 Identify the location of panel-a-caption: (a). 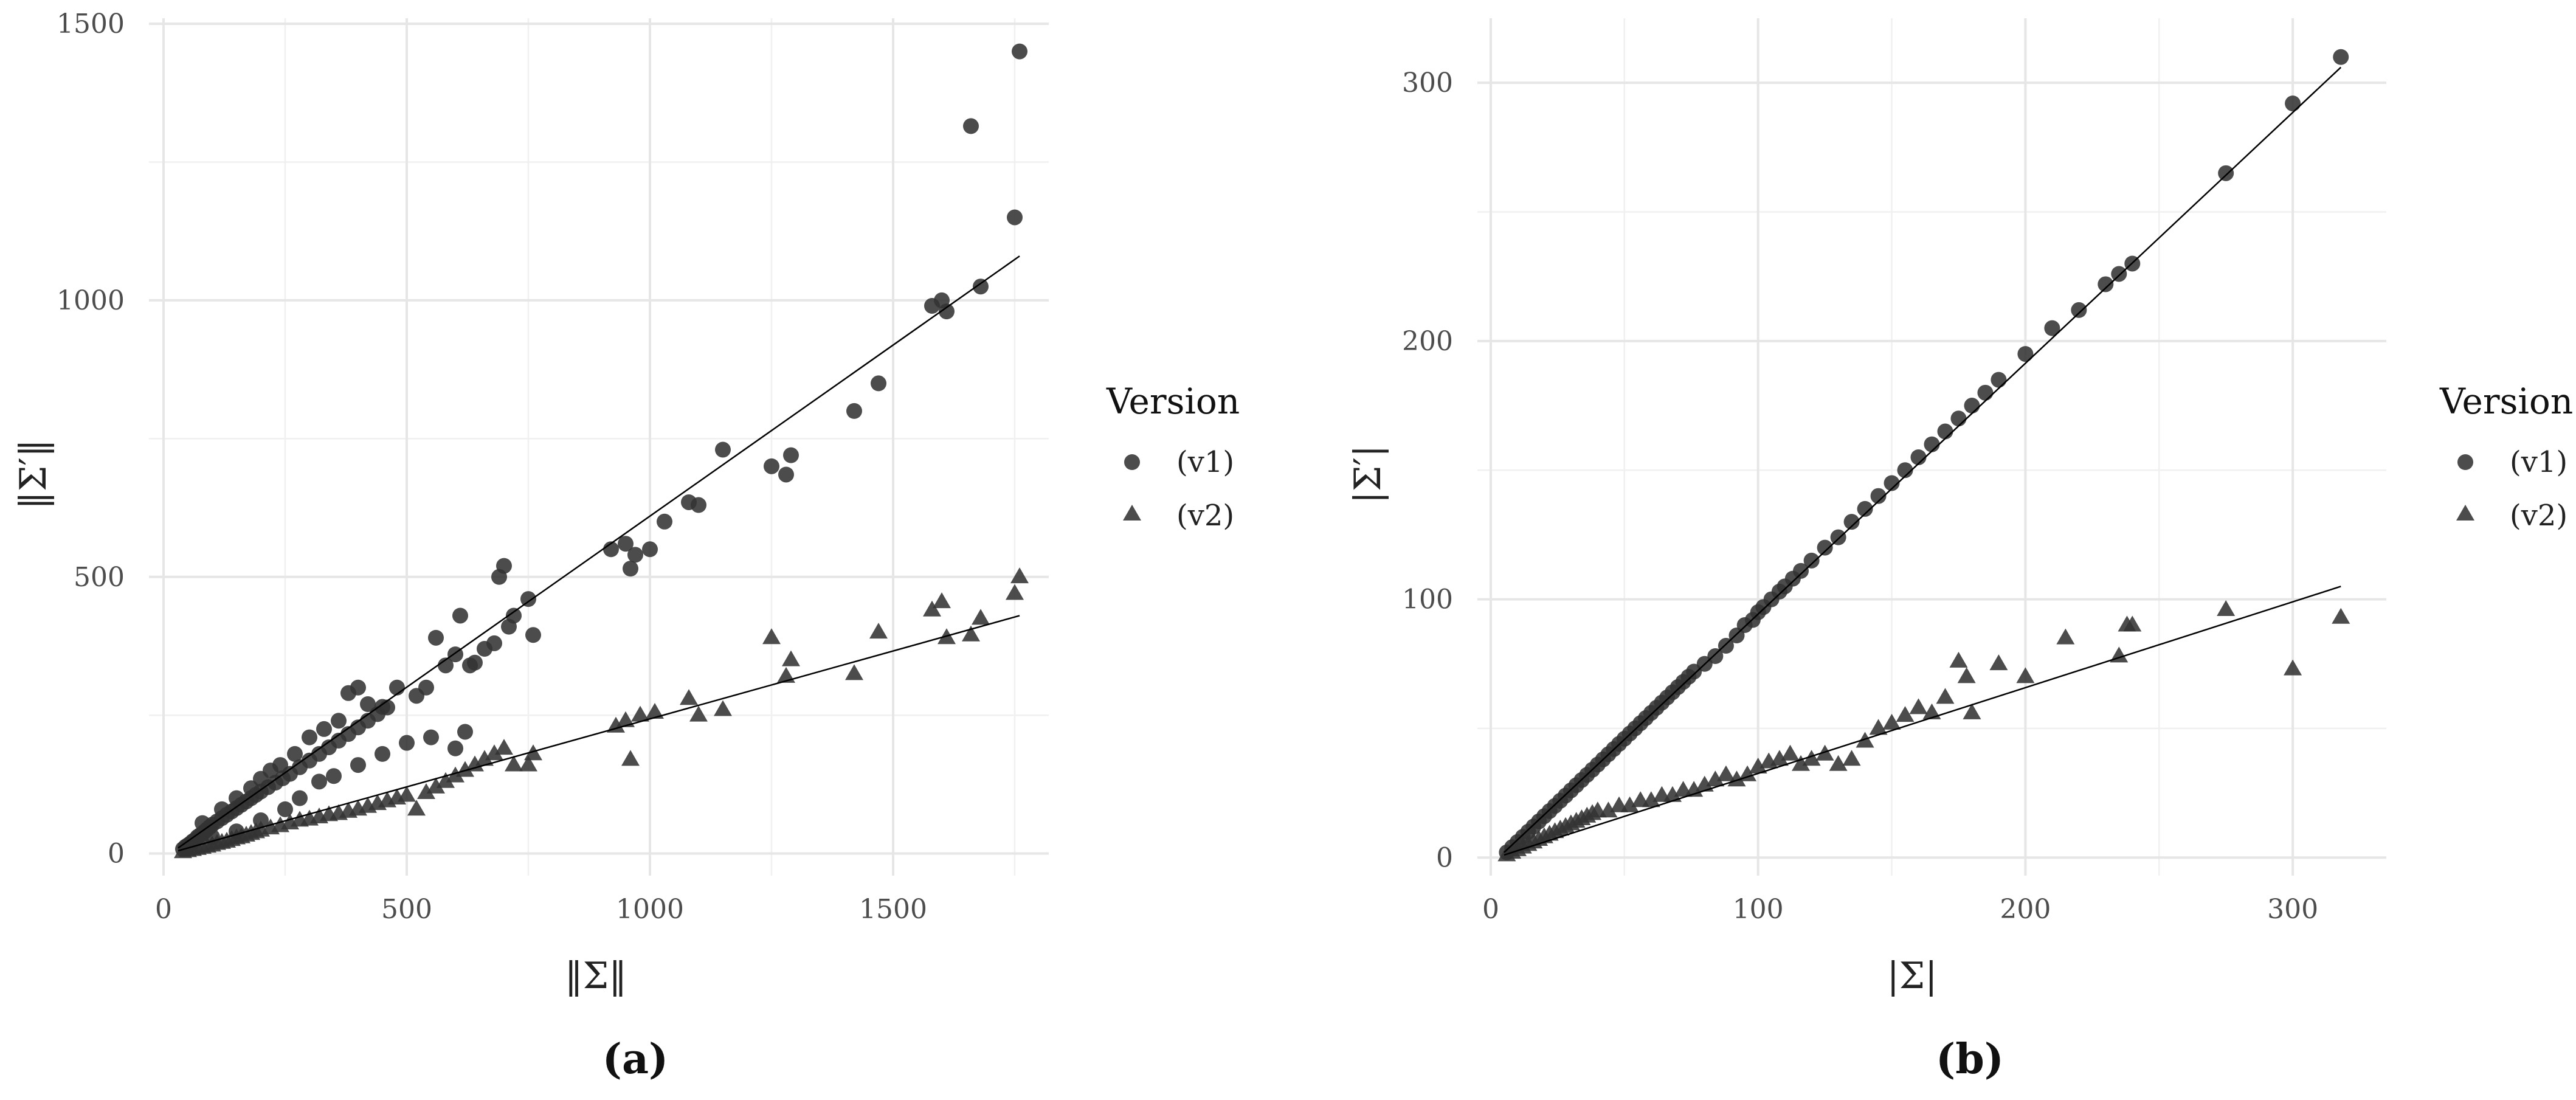
(635, 1059).